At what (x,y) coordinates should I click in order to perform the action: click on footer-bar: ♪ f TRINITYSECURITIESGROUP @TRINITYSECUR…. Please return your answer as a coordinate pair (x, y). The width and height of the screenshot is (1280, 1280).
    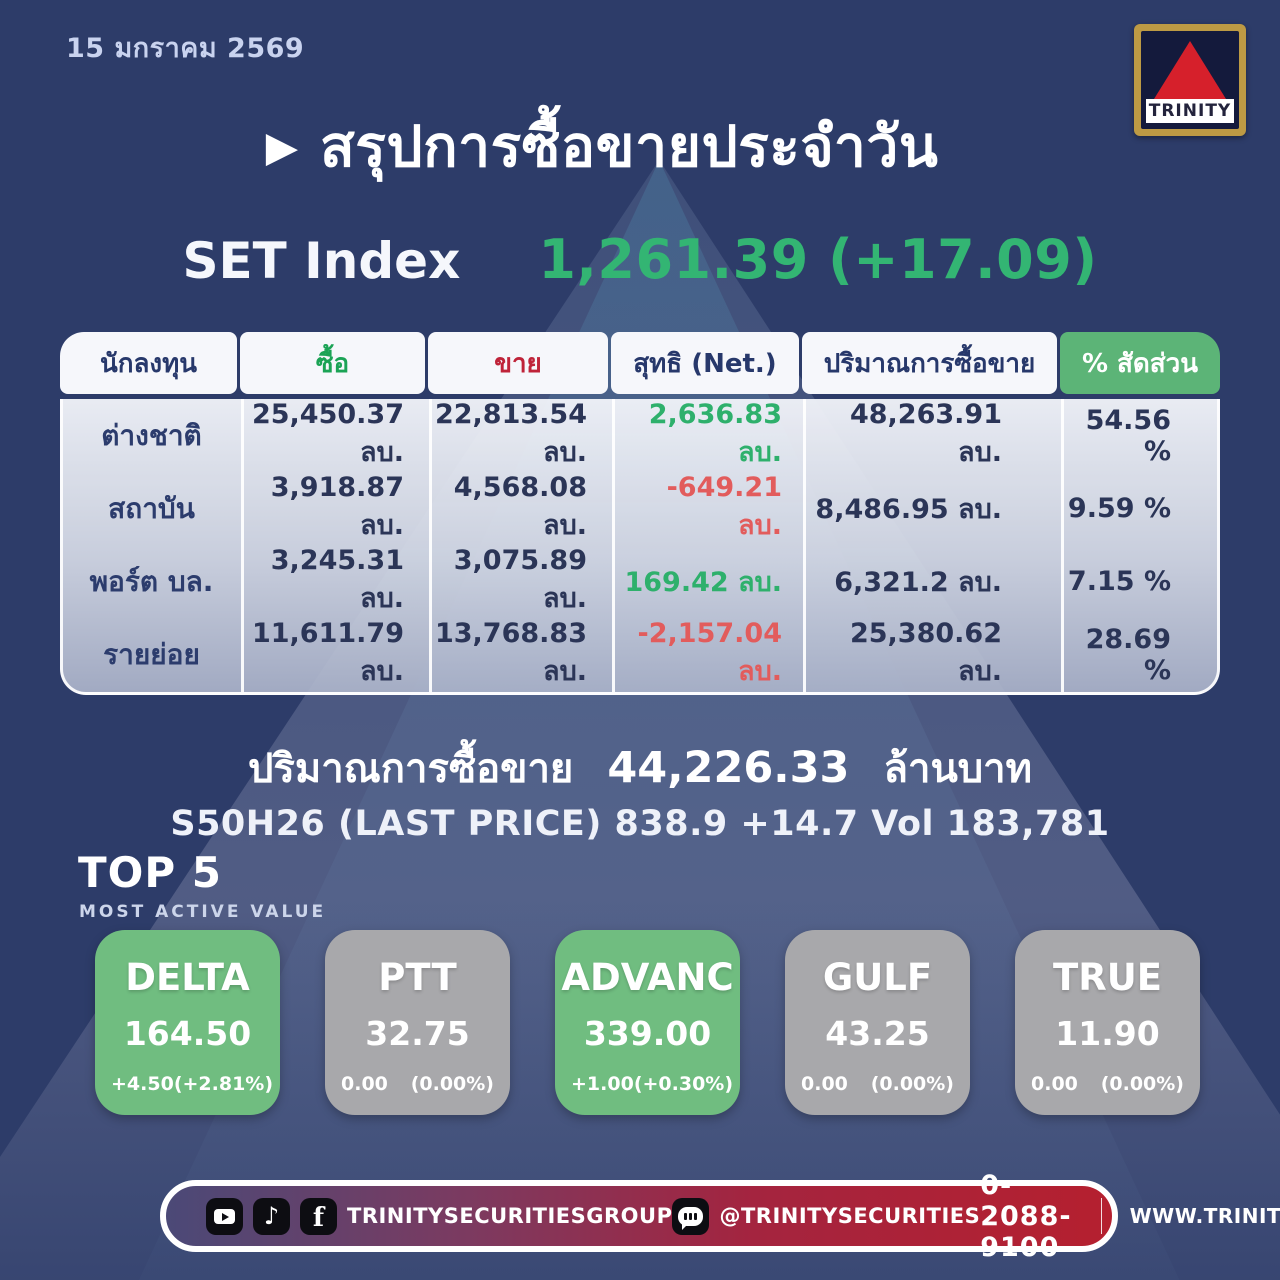
    Looking at the image, I should click on (720, 1216).